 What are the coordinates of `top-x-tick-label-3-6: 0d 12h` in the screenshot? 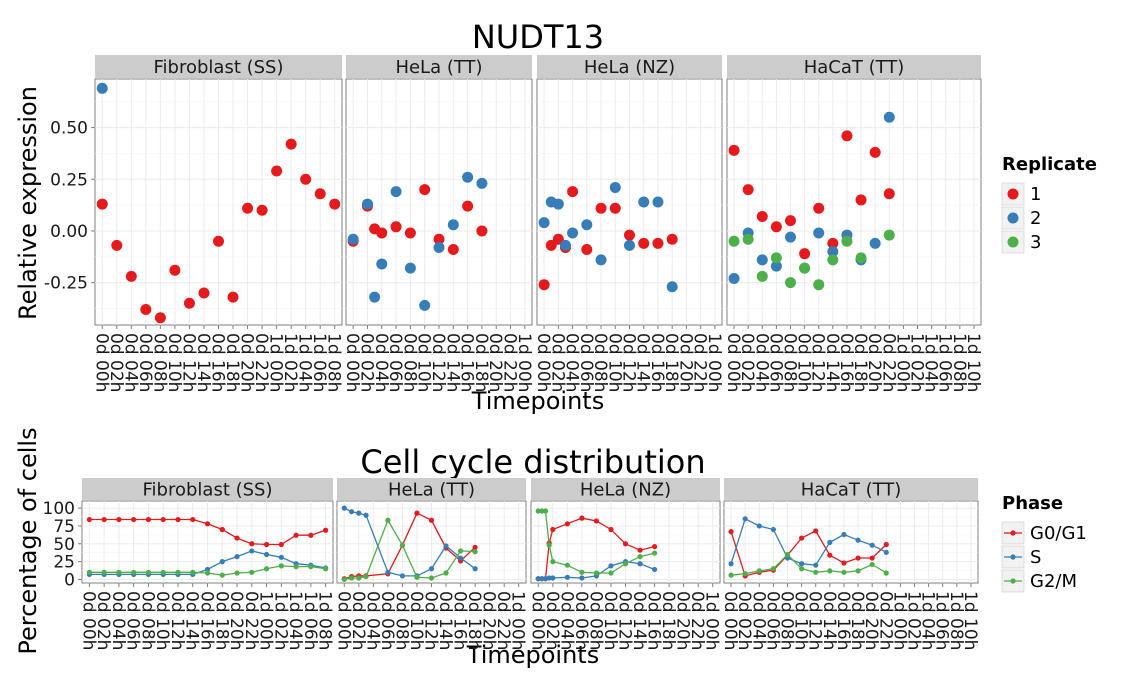 It's located at (818, 362).